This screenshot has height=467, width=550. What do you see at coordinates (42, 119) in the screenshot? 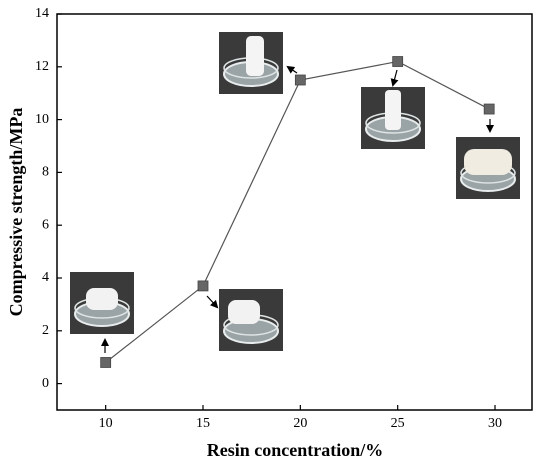
I see `y-tick-label: 10` at bounding box center [42, 119].